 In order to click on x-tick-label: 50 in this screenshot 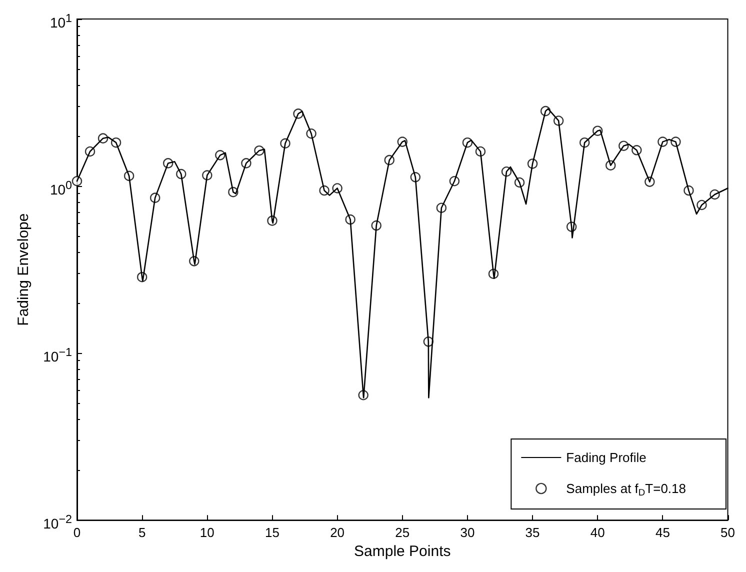, I will do `click(728, 532)`.